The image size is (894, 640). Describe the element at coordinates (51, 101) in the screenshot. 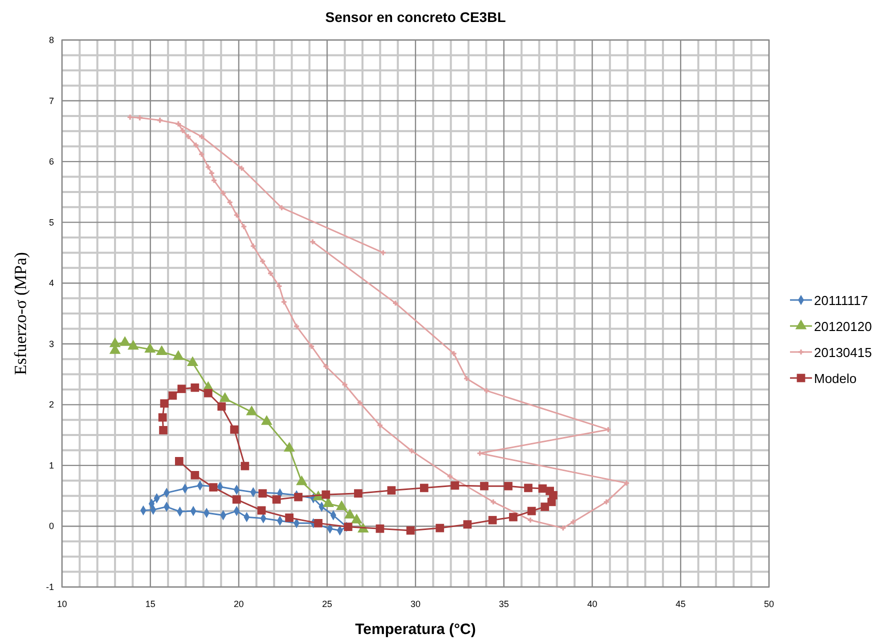

I see `y-tick-label: 7` at that location.